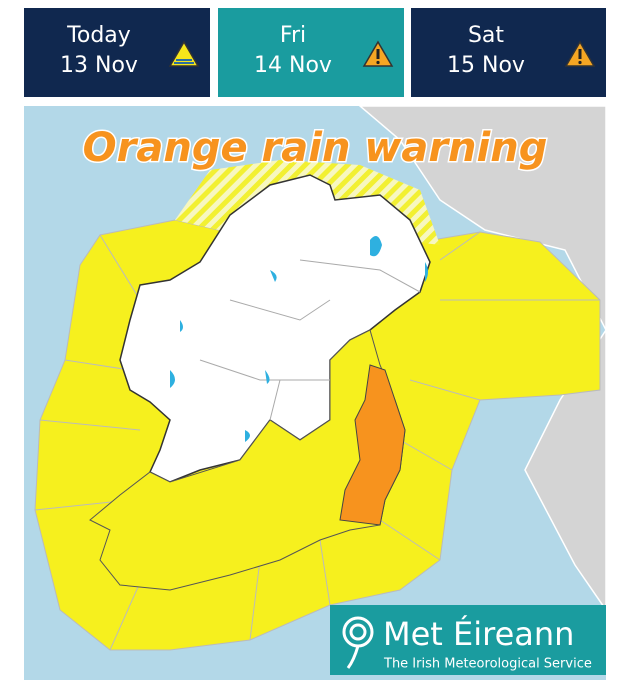 The width and height of the screenshot is (630, 680). What do you see at coordinates (293, 65) in the screenshot?
I see `tab-date: 14 Nov` at bounding box center [293, 65].